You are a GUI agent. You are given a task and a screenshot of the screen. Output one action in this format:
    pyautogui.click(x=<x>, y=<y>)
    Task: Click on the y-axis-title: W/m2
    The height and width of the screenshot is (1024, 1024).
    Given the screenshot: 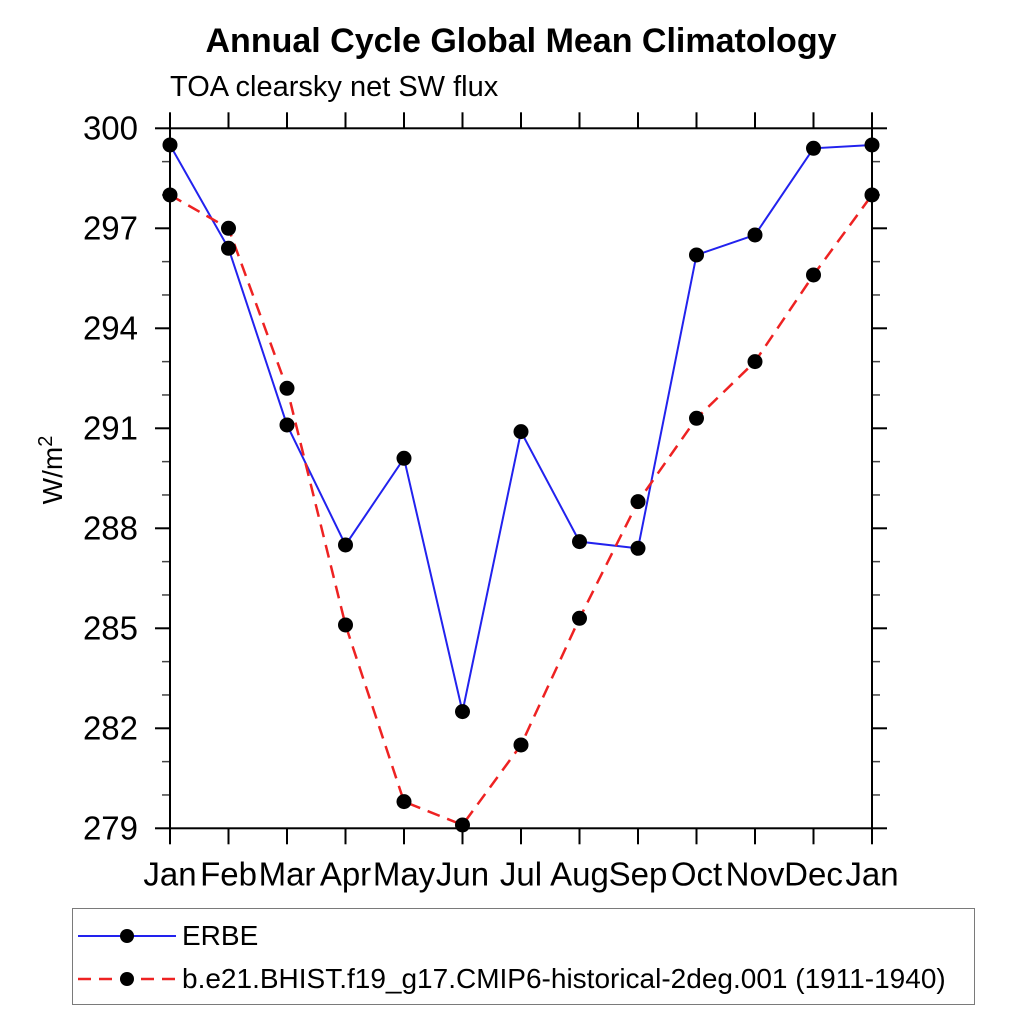 What is the action you would take?
    pyautogui.click(x=51, y=470)
    